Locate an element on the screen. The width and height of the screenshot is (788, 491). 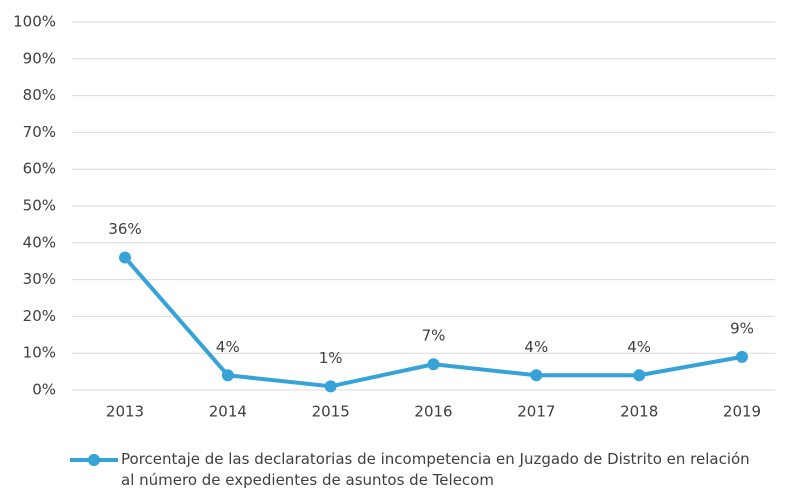
data-label: 36% is located at coordinates (124, 229).